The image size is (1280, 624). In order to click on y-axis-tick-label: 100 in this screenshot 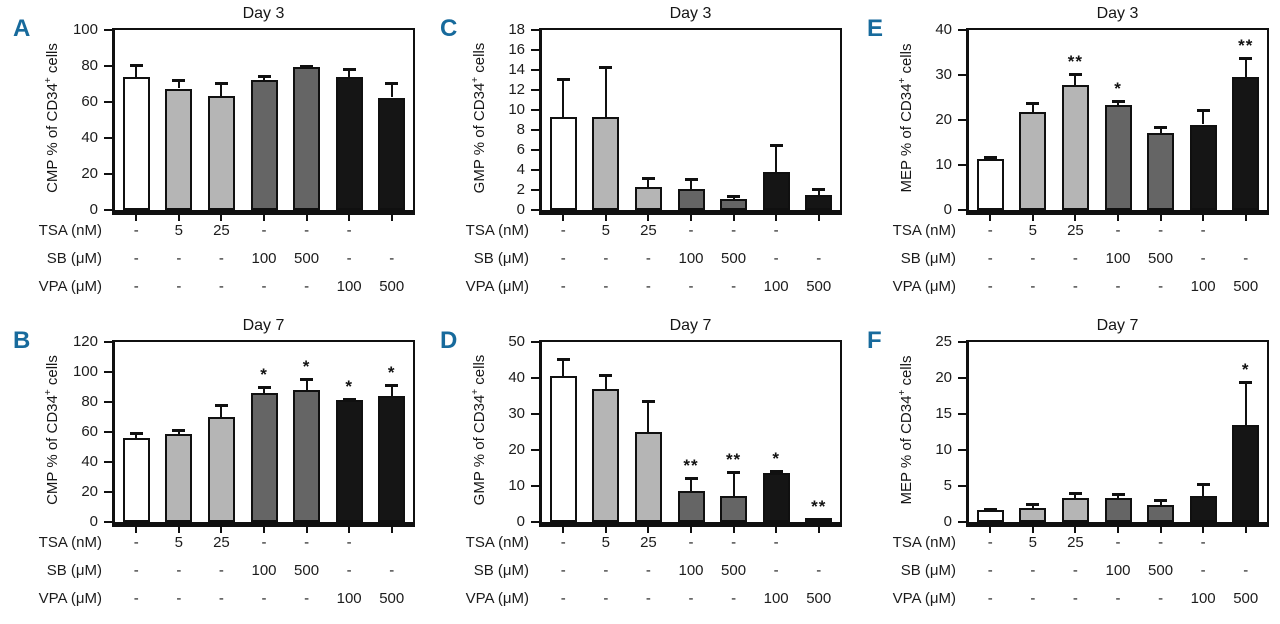, I will do `click(85, 29)`.